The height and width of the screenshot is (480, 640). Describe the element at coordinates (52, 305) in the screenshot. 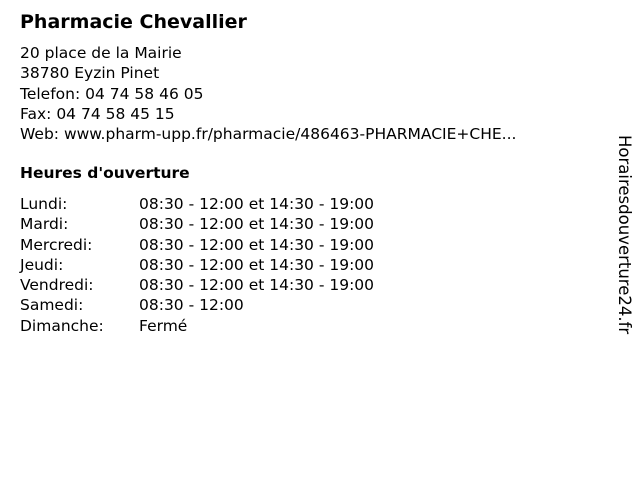

I see `day-label: Samedi:` at that location.